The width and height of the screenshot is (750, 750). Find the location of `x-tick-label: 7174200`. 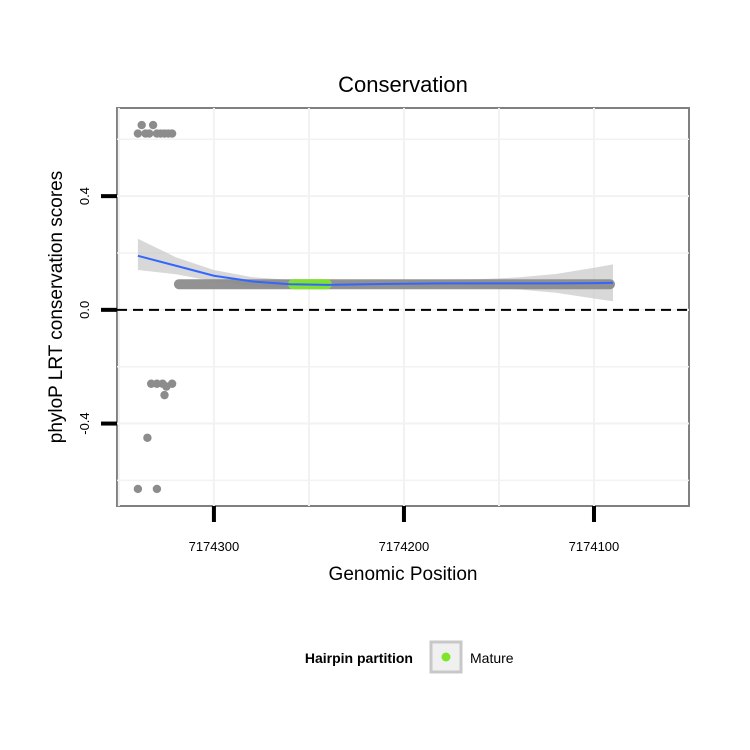

x-tick-label: 7174200 is located at coordinates (404, 546).